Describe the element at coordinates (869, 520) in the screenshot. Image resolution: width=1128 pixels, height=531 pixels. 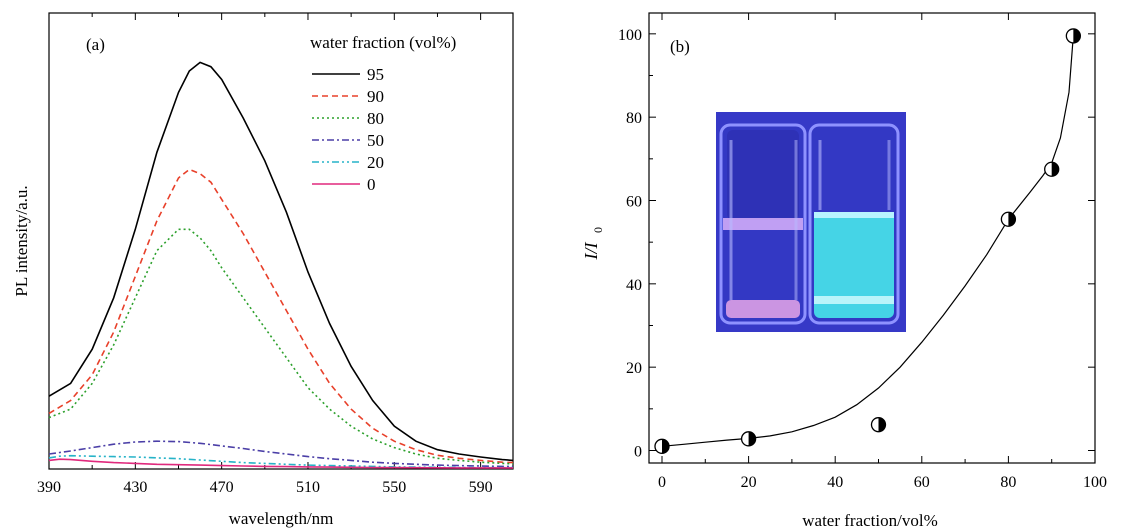
I see `panel-b-x-axis-label: water fraction/vol%` at that location.